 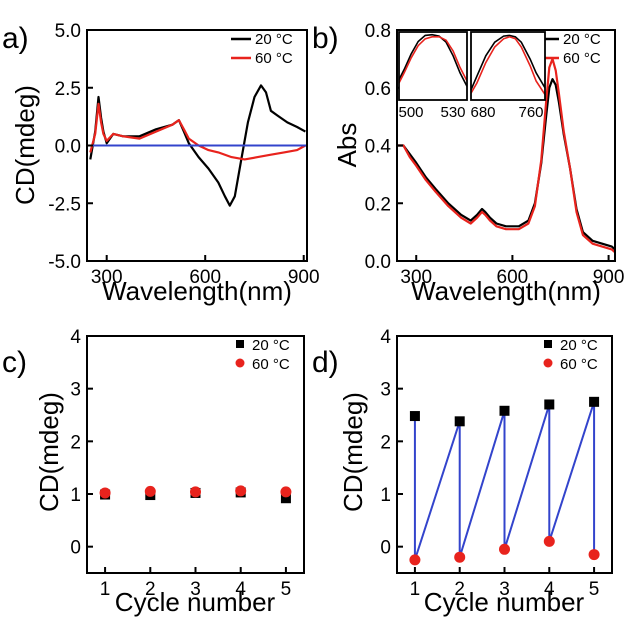 I want to click on y-tick-label: -5.0, so click(x=64, y=262).